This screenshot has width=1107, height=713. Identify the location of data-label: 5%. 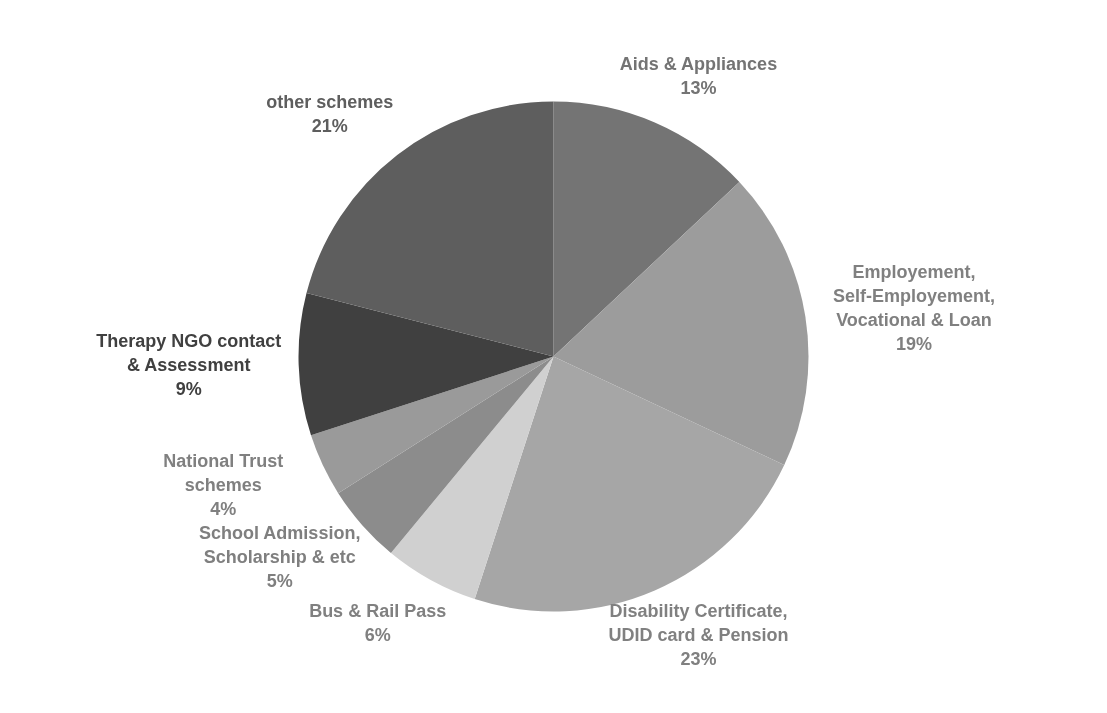
(279, 581).